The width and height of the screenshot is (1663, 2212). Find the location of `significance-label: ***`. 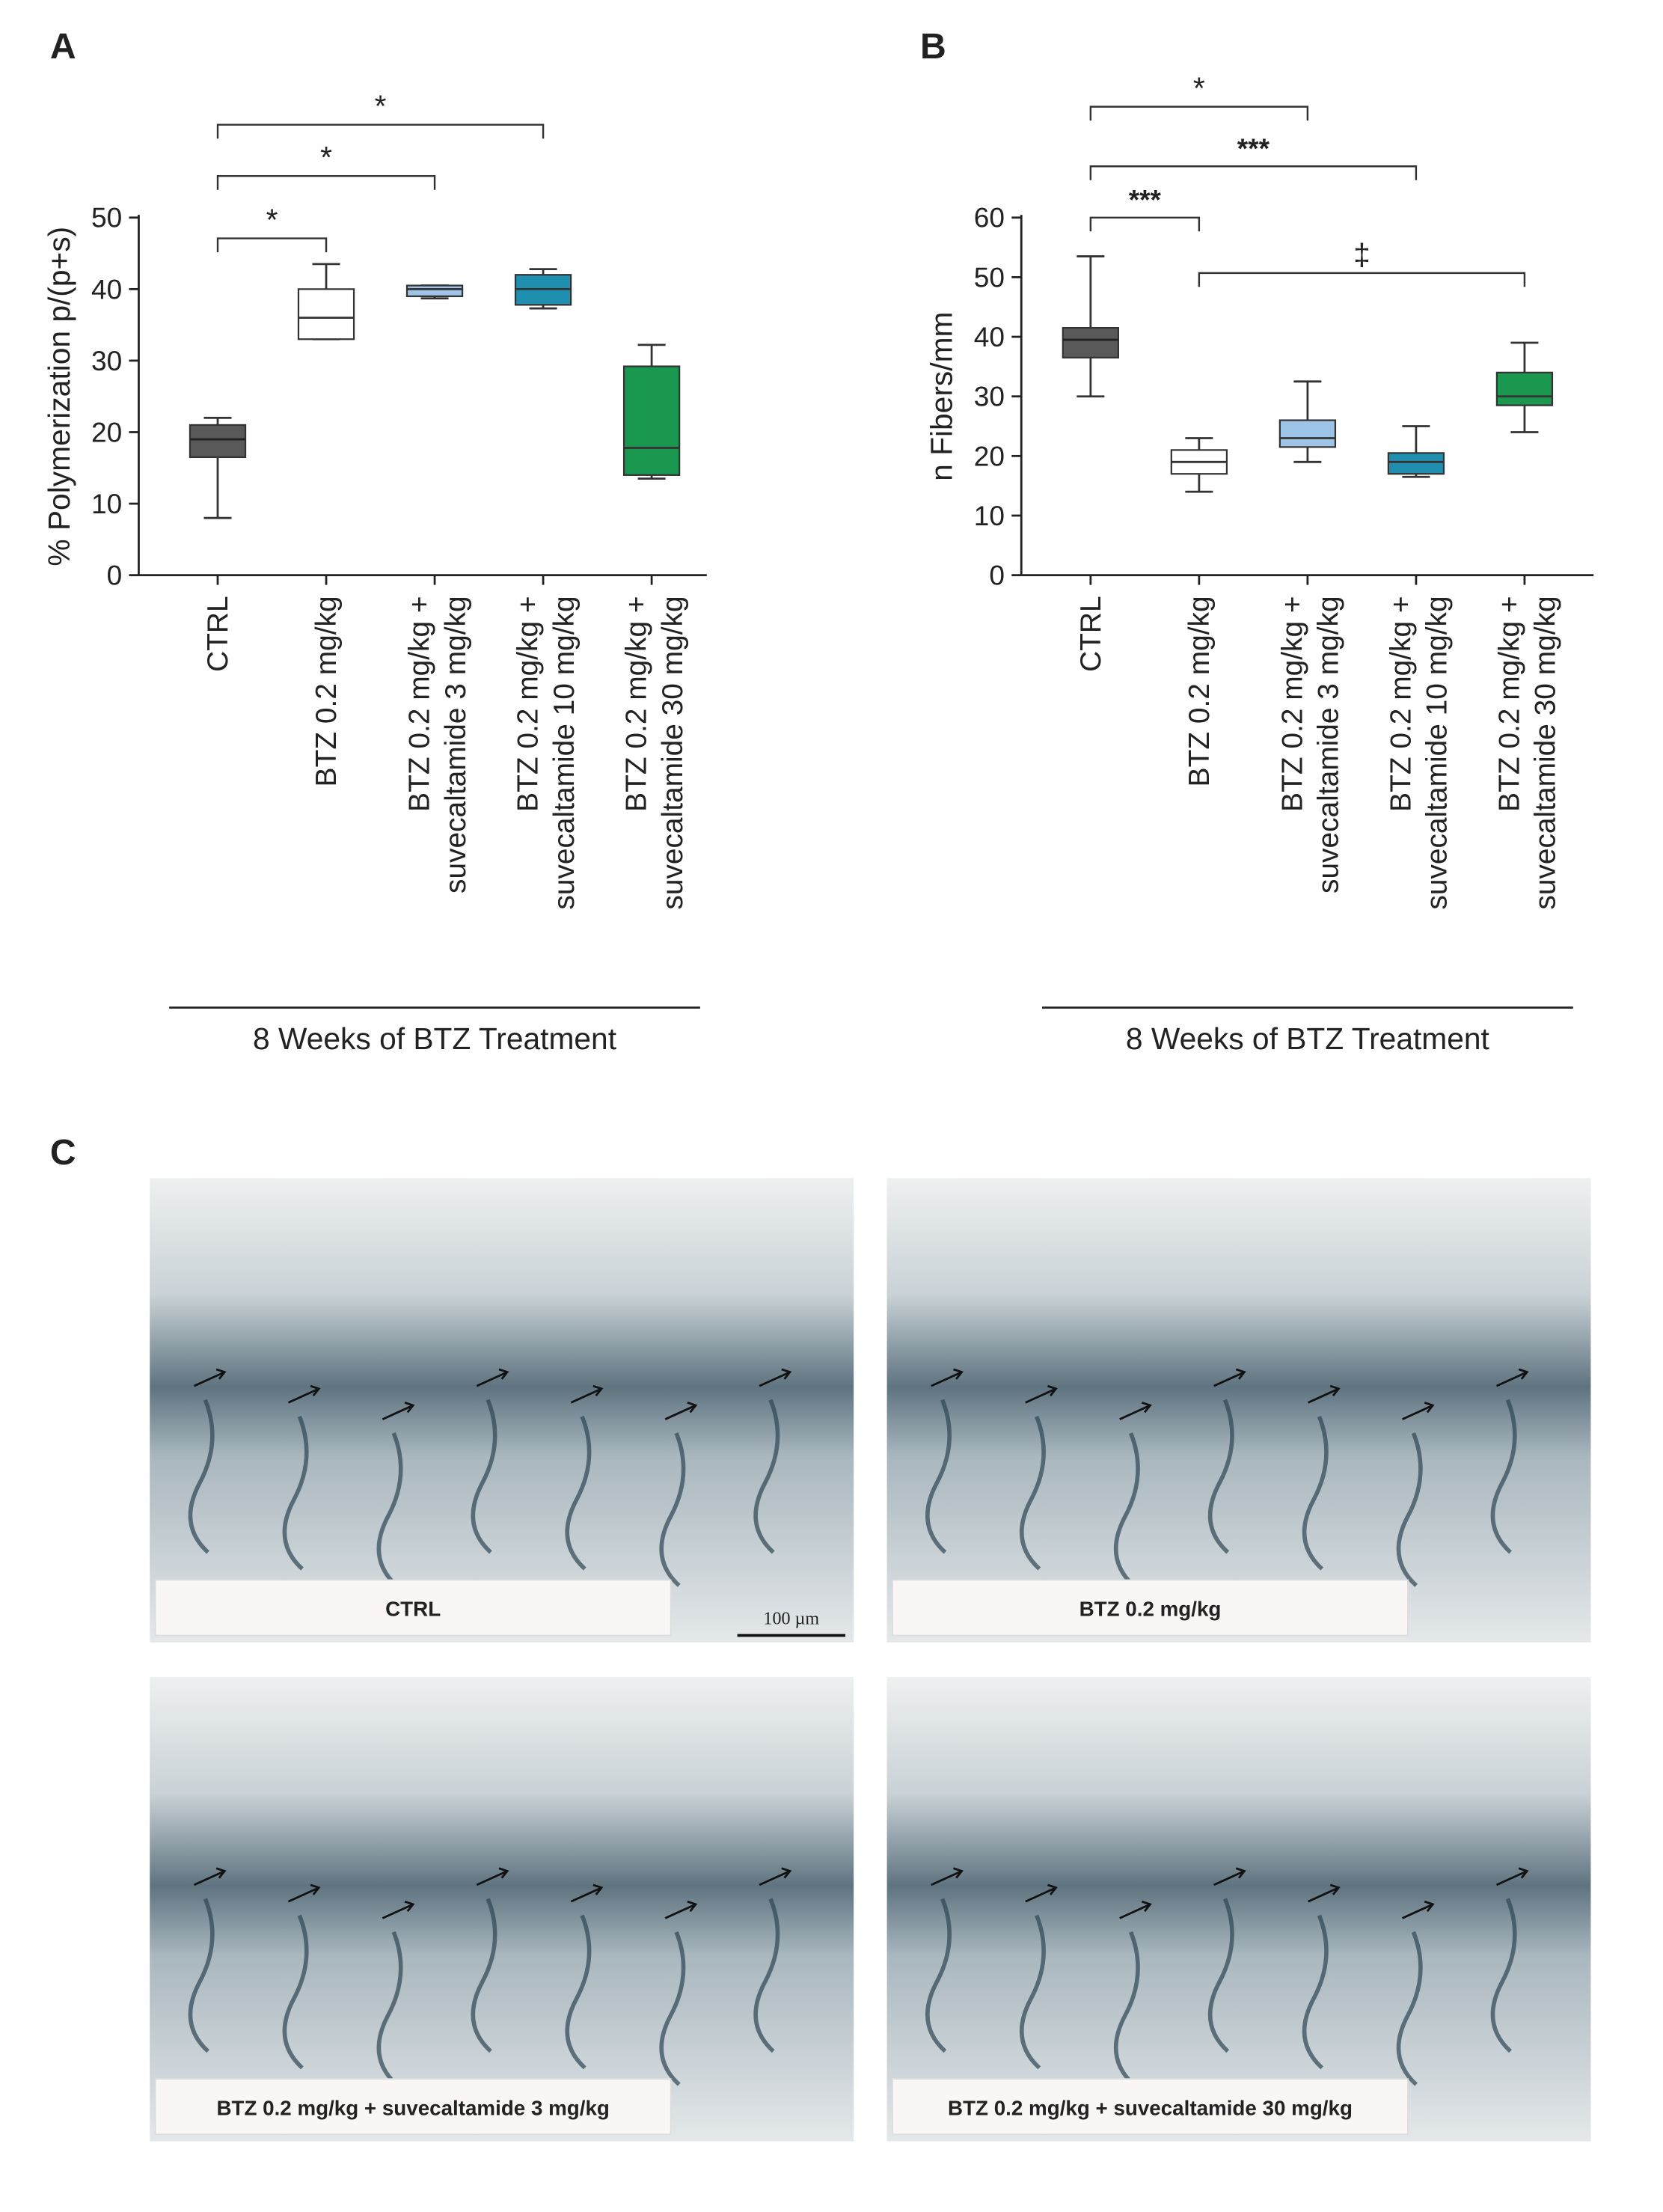

significance-label: *** is located at coordinates (1253, 148).